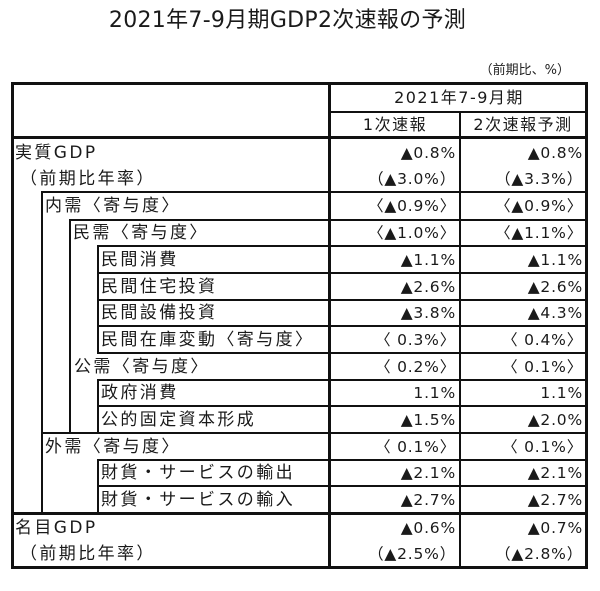  Describe the element at coordinates (428, 153) in the screenshot. I see `value-first-estimate: ▲0.8%` at that location.